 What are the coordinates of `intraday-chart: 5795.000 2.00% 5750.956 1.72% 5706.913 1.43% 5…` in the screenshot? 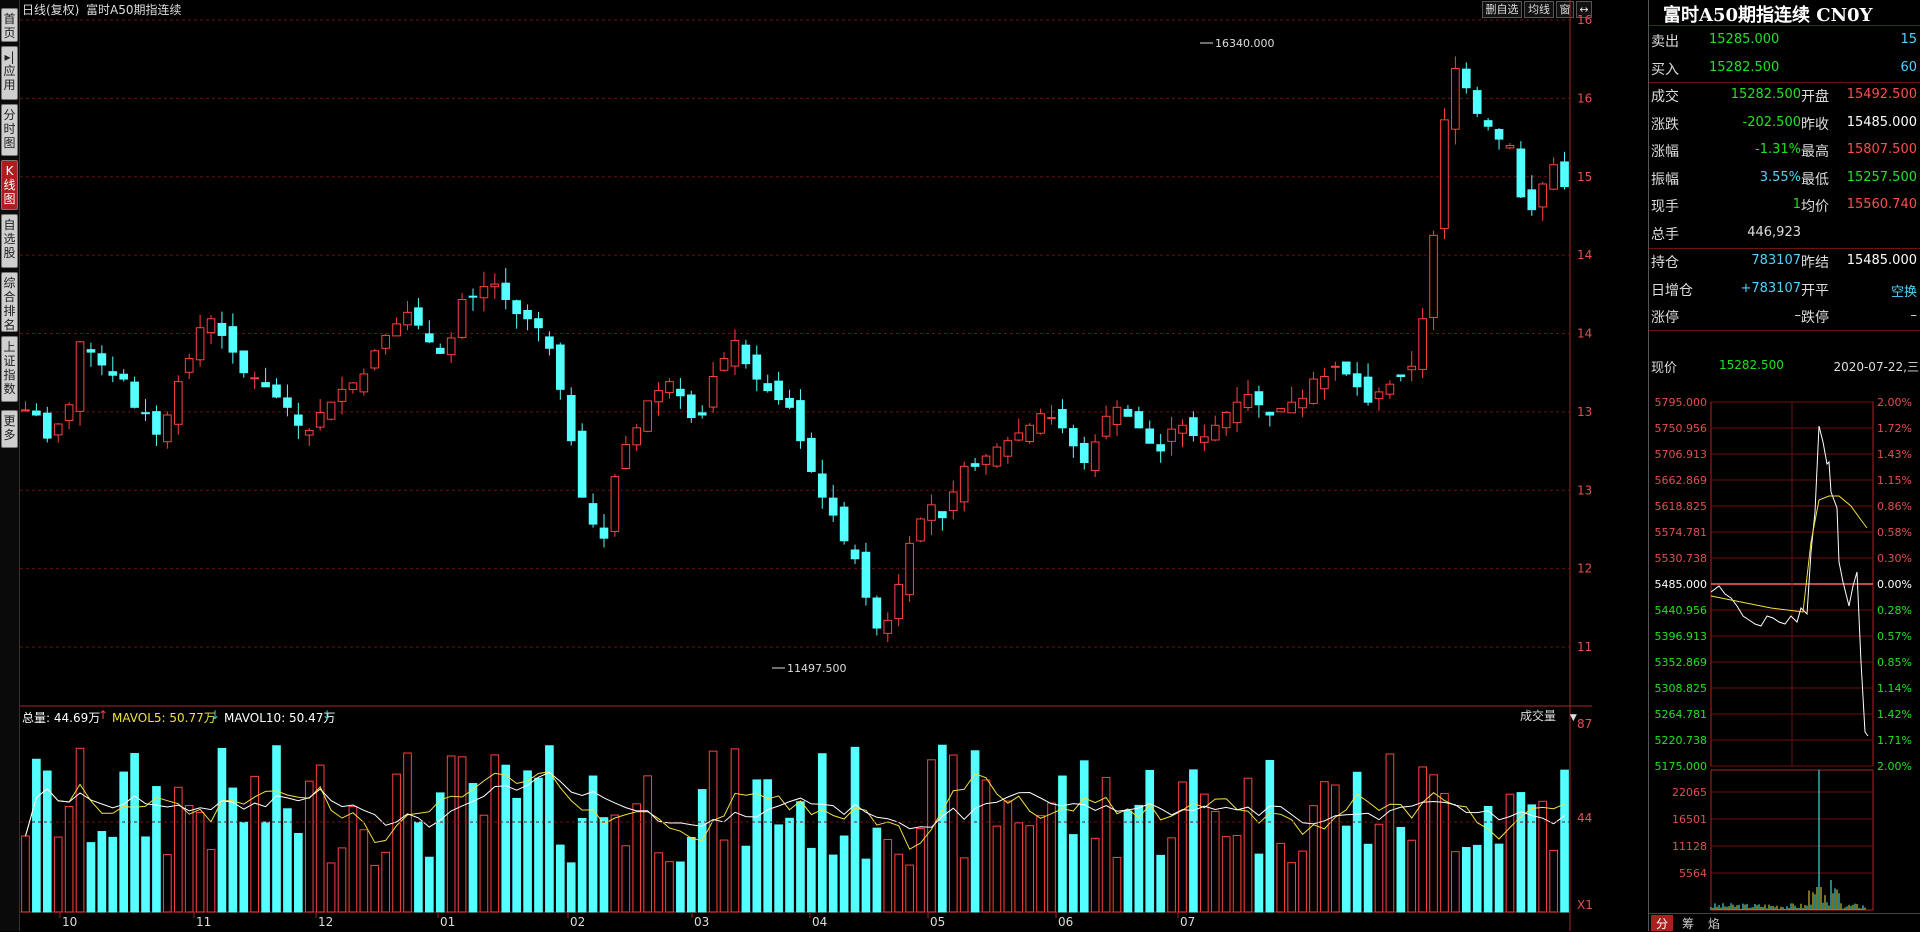 It's located at (1784, 655).